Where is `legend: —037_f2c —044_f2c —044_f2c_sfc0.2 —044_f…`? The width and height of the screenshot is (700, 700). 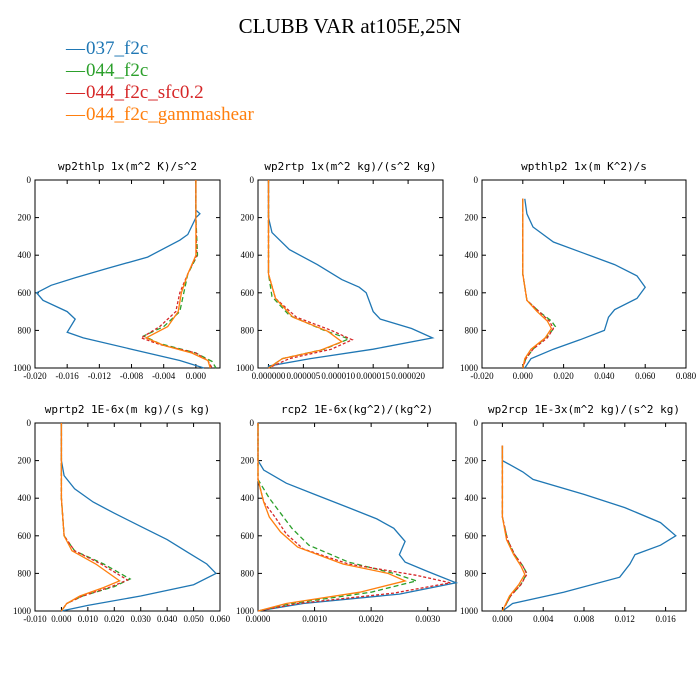 legend: —037_f2c —044_f2c —044_f2c_sfc0.2 —044_f… is located at coordinates (160, 82).